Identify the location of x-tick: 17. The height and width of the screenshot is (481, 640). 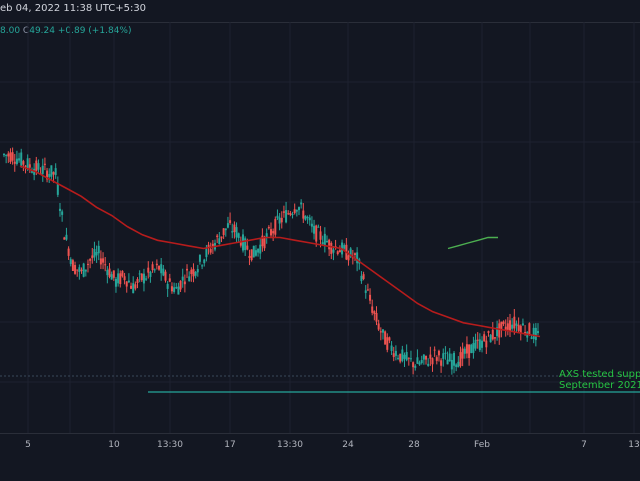
(230, 445).